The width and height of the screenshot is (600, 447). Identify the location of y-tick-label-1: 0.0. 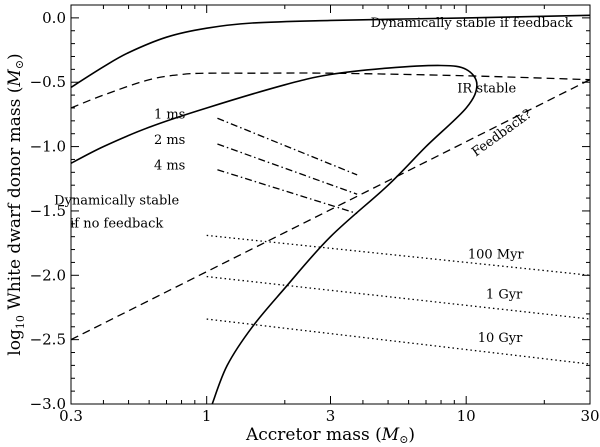
(54, 18).